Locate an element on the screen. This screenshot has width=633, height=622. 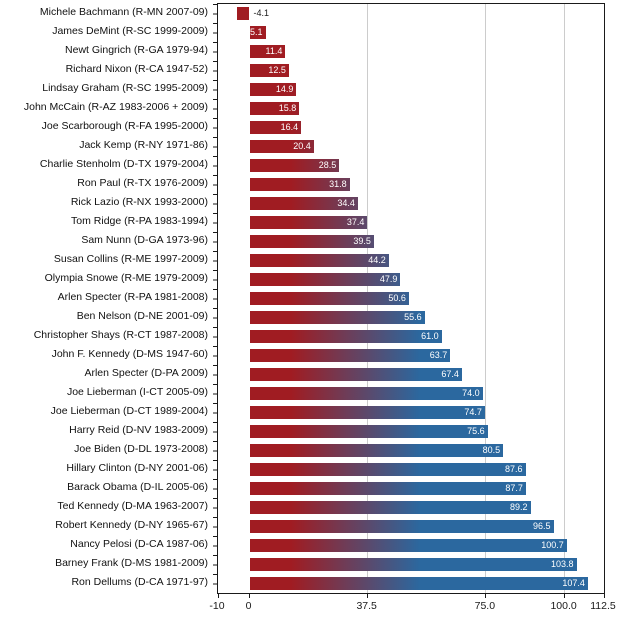
bar-value-label: 96.5 is located at coordinates (542, 526).